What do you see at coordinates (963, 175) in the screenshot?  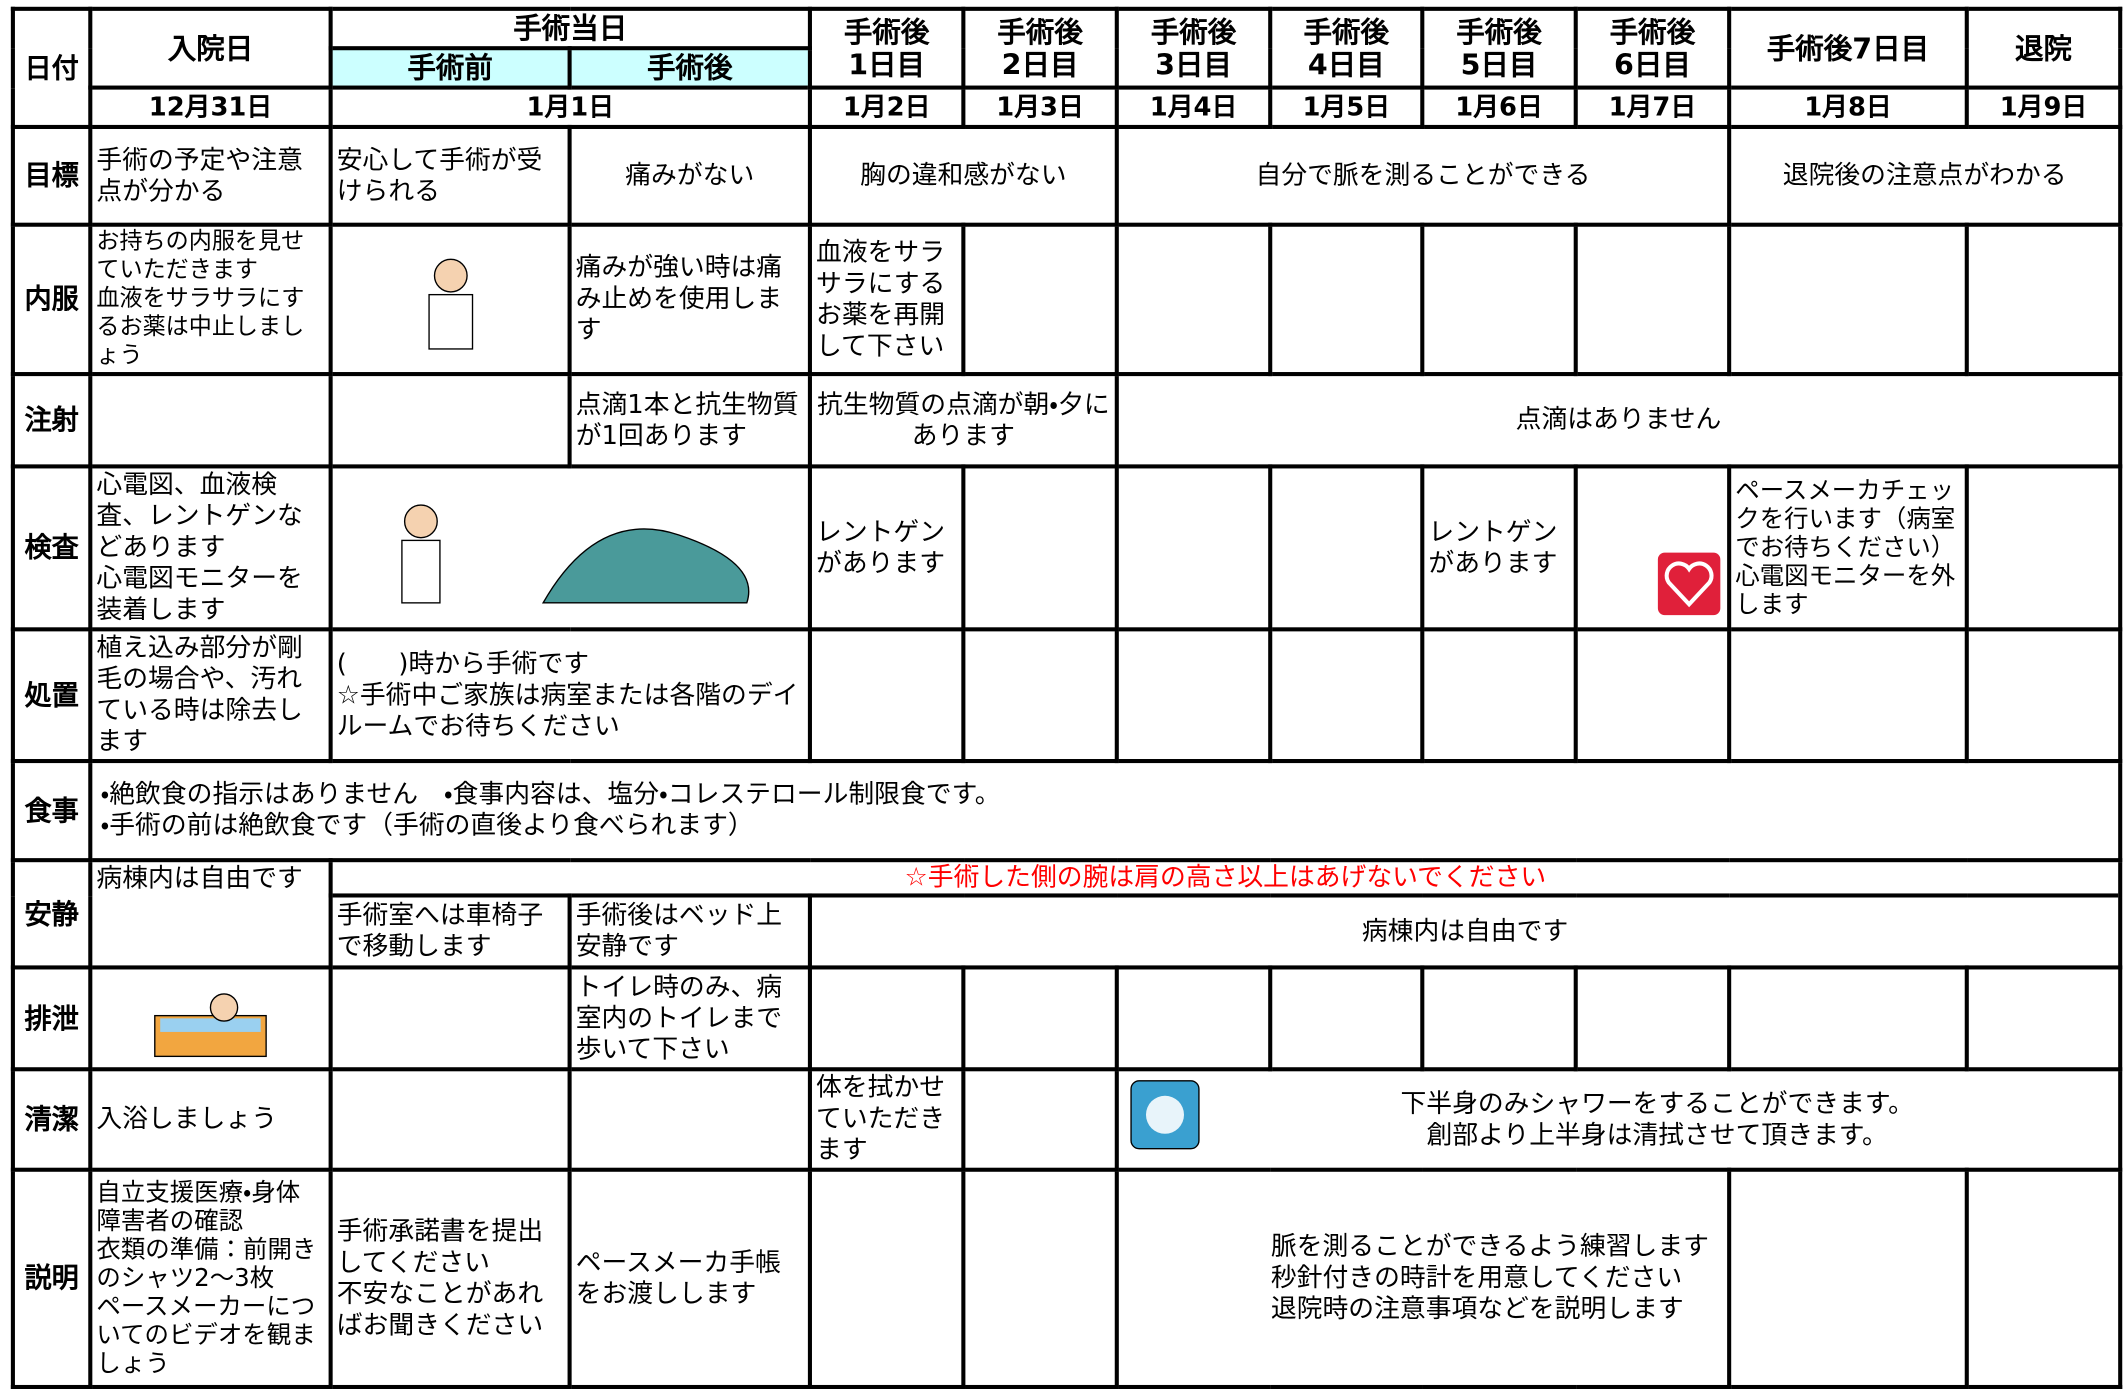 I see `cell: 胸の違和感がない` at bounding box center [963, 175].